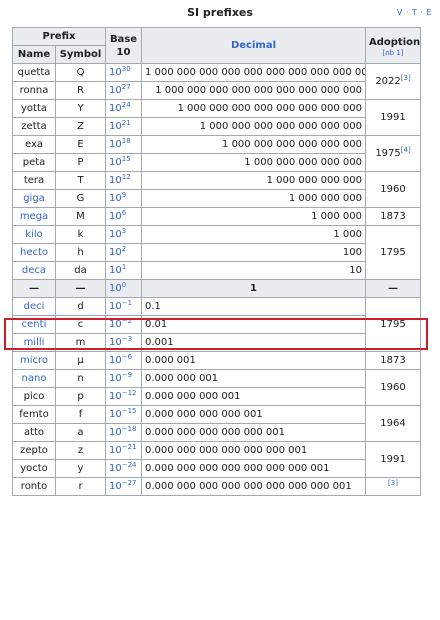 The image size is (440, 620). I want to click on base-ten-cell: 10−24, so click(123, 468).